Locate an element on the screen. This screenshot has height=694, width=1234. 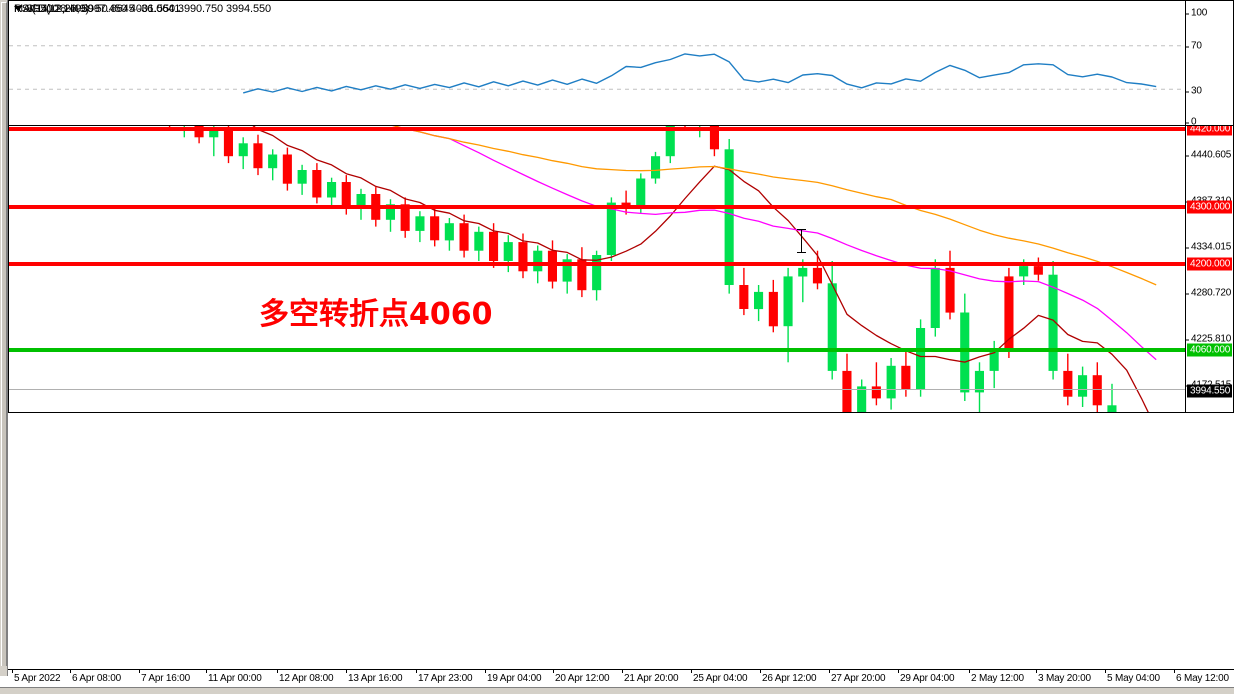
price-level-badge: 4300.000 is located at coordinates (1210, 207).